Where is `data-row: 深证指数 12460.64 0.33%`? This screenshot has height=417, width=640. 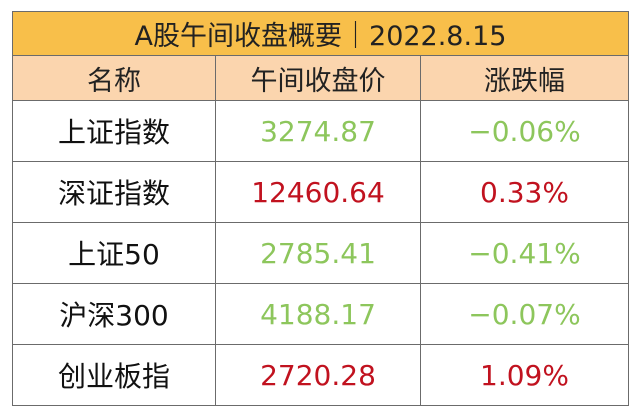 data-row: 深证指数 12460.64 0.33% is located at coordinates (320, 192).